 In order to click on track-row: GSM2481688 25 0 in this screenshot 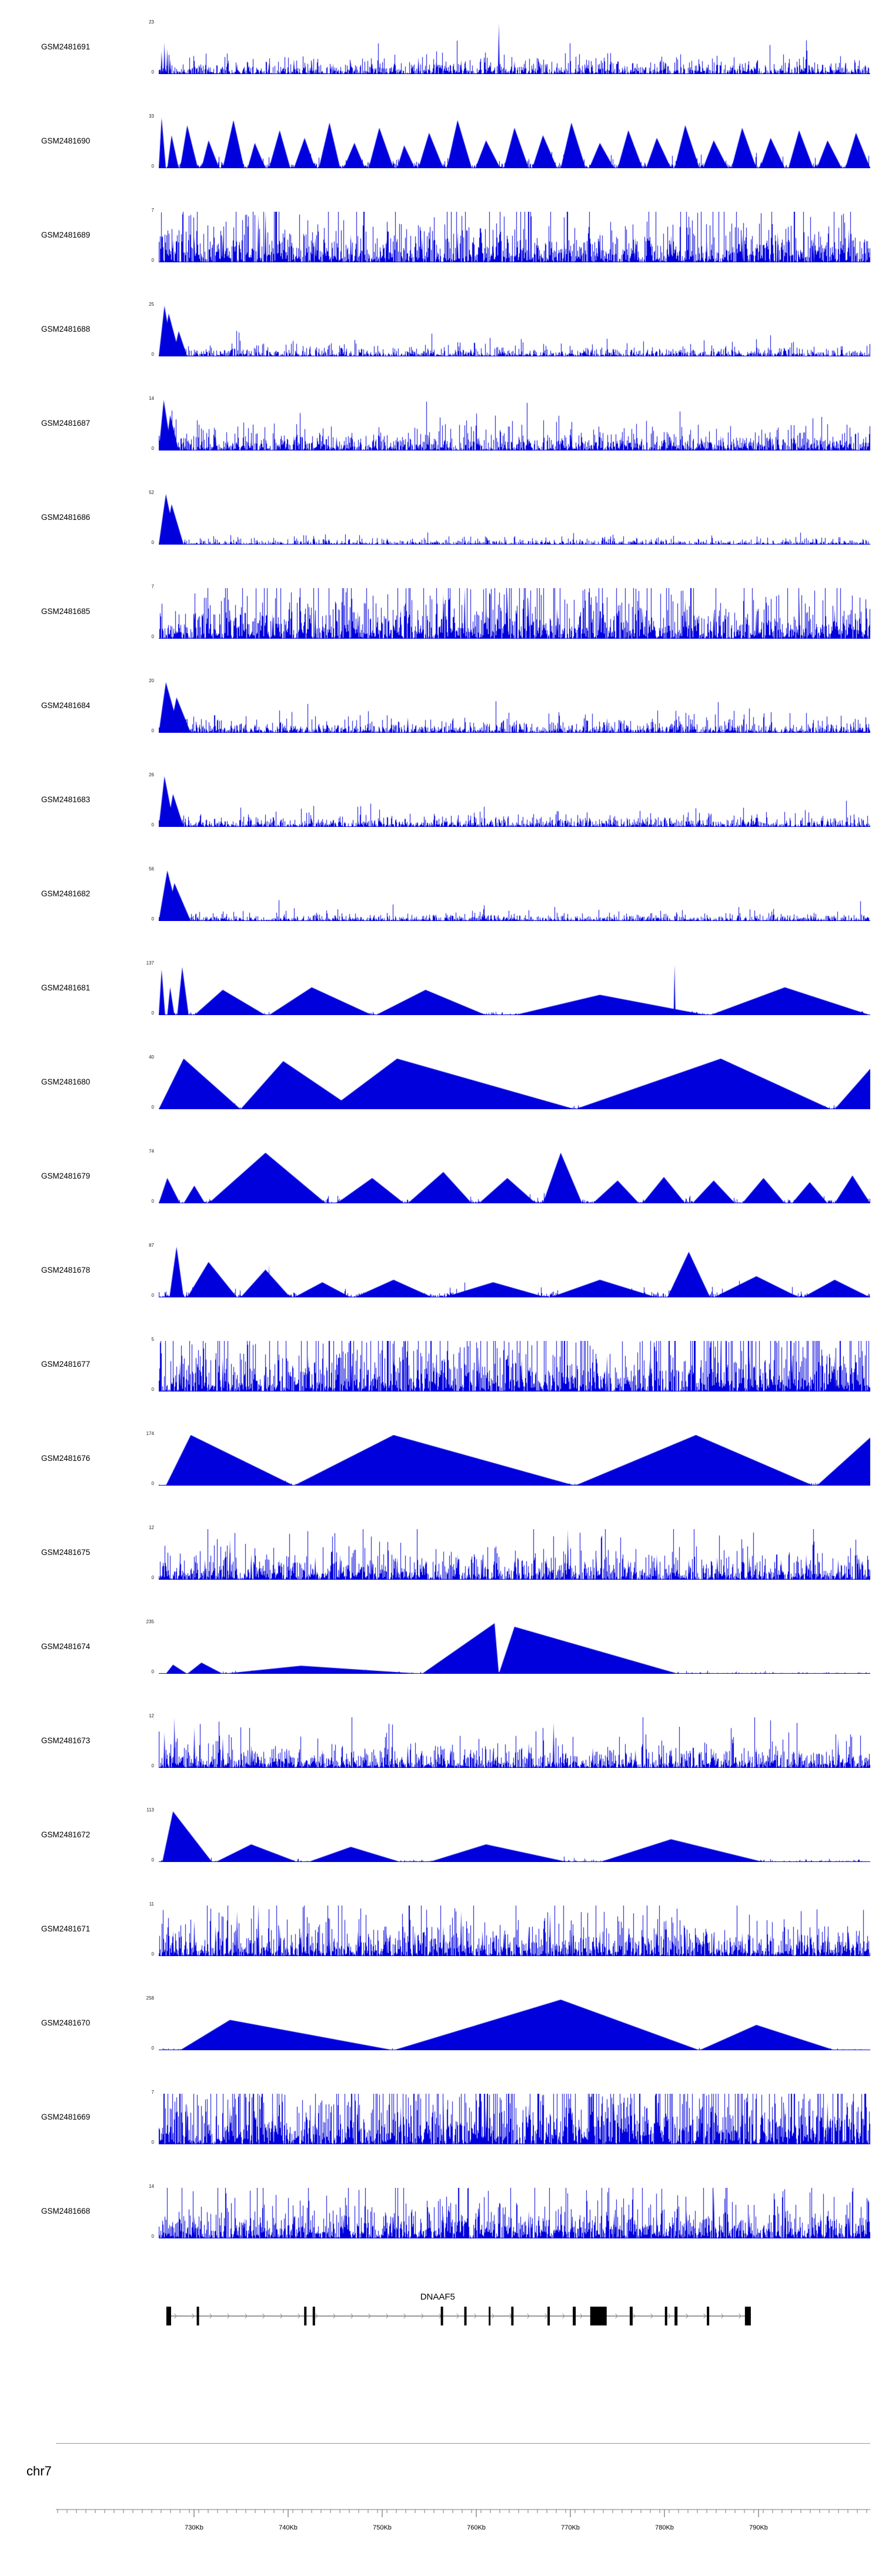, I will do `click(441, 346)`.